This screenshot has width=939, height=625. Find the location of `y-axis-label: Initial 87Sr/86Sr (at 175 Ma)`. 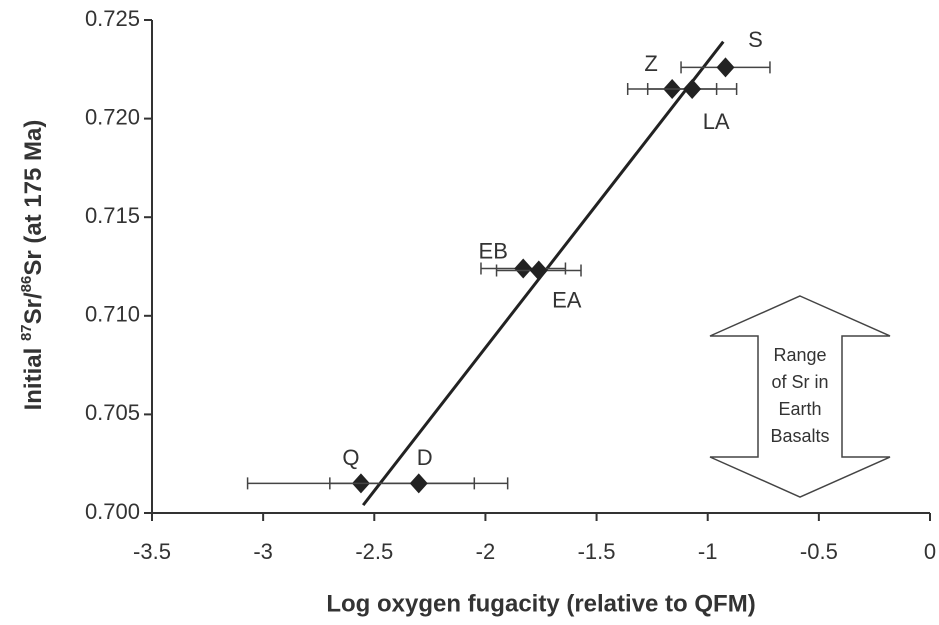

y-axis-label: Initial 87Sr/86Sr (at 175 Ma) is located at coordinates (32, 265).